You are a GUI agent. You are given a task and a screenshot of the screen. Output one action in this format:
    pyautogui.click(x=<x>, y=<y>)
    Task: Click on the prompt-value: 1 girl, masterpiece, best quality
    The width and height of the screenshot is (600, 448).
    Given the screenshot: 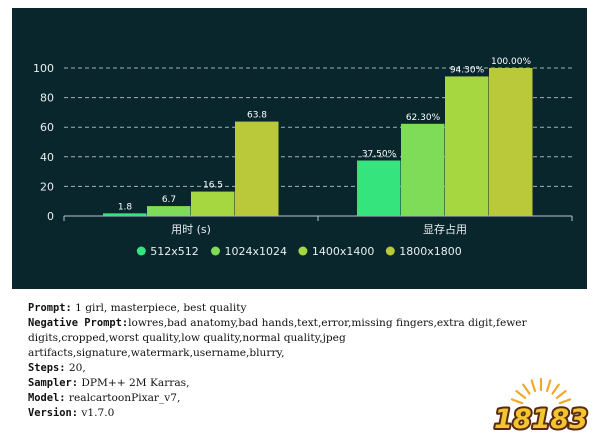 What is the action you would take?
    pyautogui.click(x=159, y=308)
    